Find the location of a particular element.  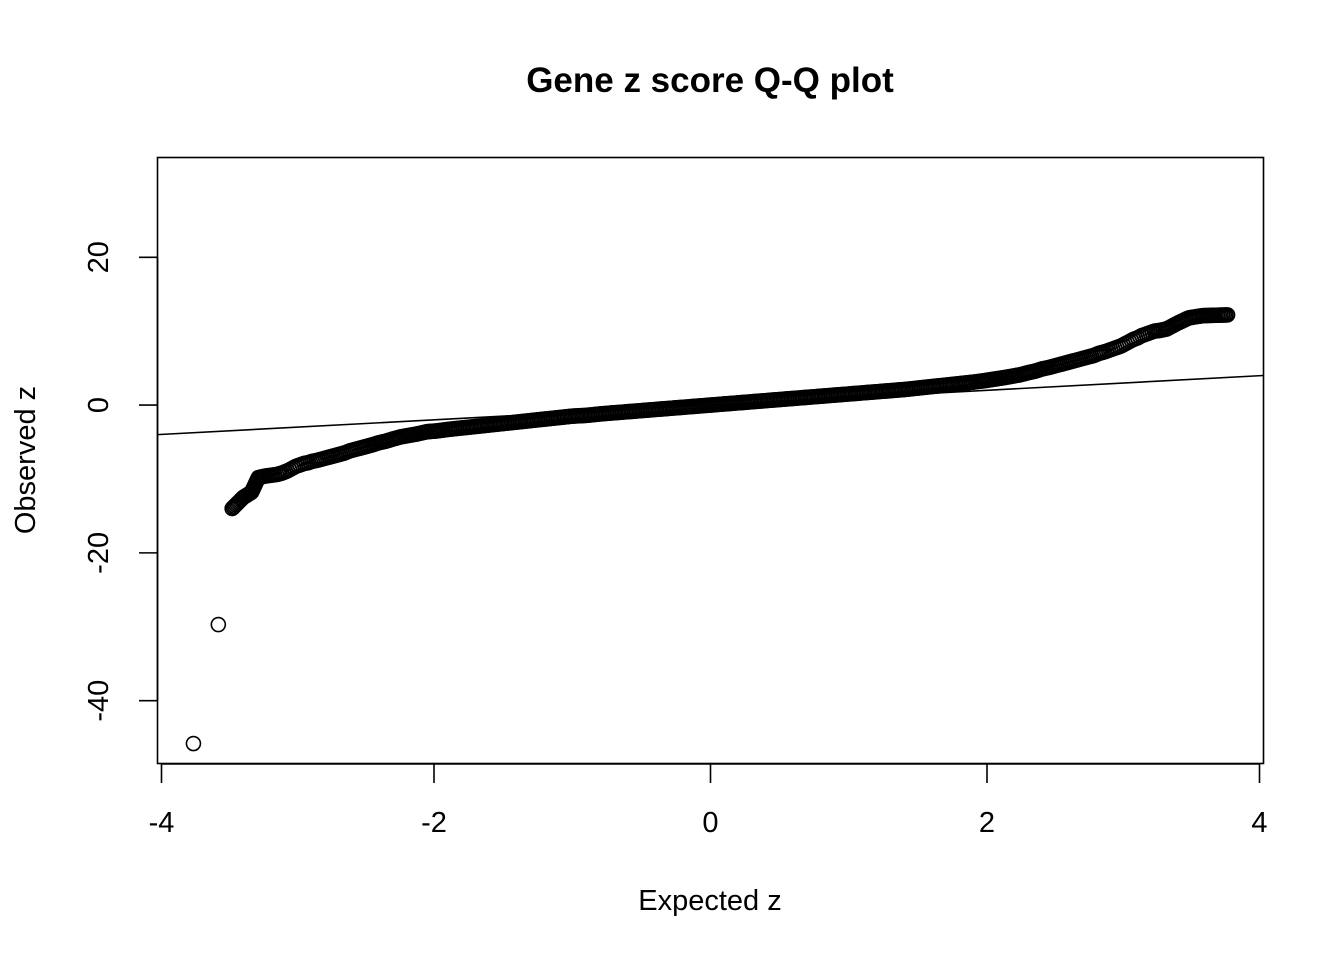

y-tick-label: -20 is located at coordinates (99, 553).